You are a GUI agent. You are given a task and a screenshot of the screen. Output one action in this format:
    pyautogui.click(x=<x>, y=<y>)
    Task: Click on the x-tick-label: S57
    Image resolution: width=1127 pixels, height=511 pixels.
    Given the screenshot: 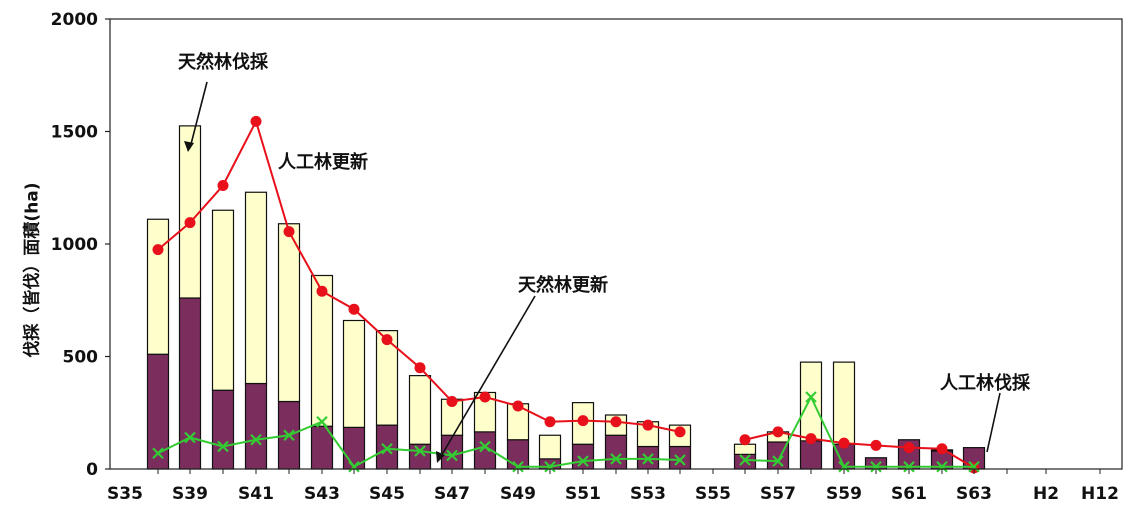 What is the action you would take?
    pyautogui.click(x=778, y=494)
    